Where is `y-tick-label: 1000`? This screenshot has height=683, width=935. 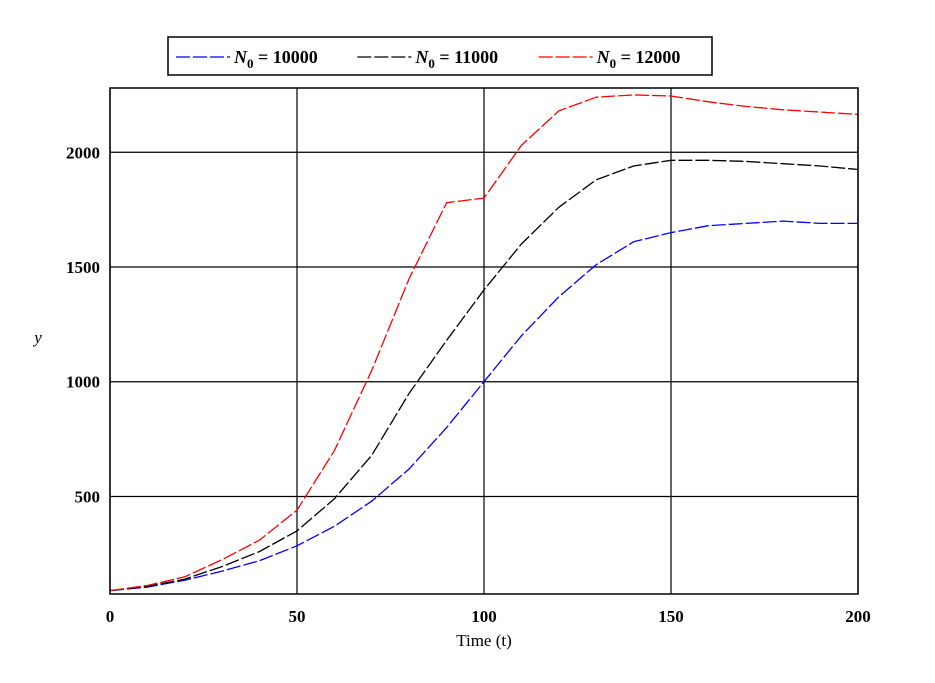
y-tick-label: 1000 is located at coordinates (83, 382).